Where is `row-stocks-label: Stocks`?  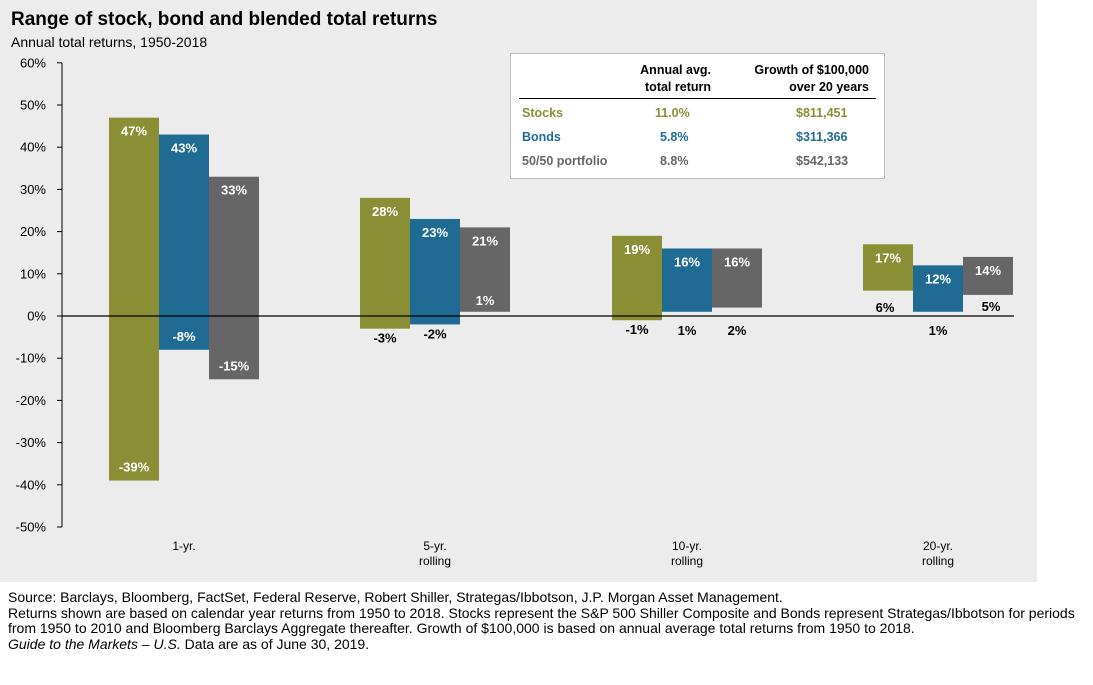 row-stocks-label: Stocks is located at coordinates (542, 113).